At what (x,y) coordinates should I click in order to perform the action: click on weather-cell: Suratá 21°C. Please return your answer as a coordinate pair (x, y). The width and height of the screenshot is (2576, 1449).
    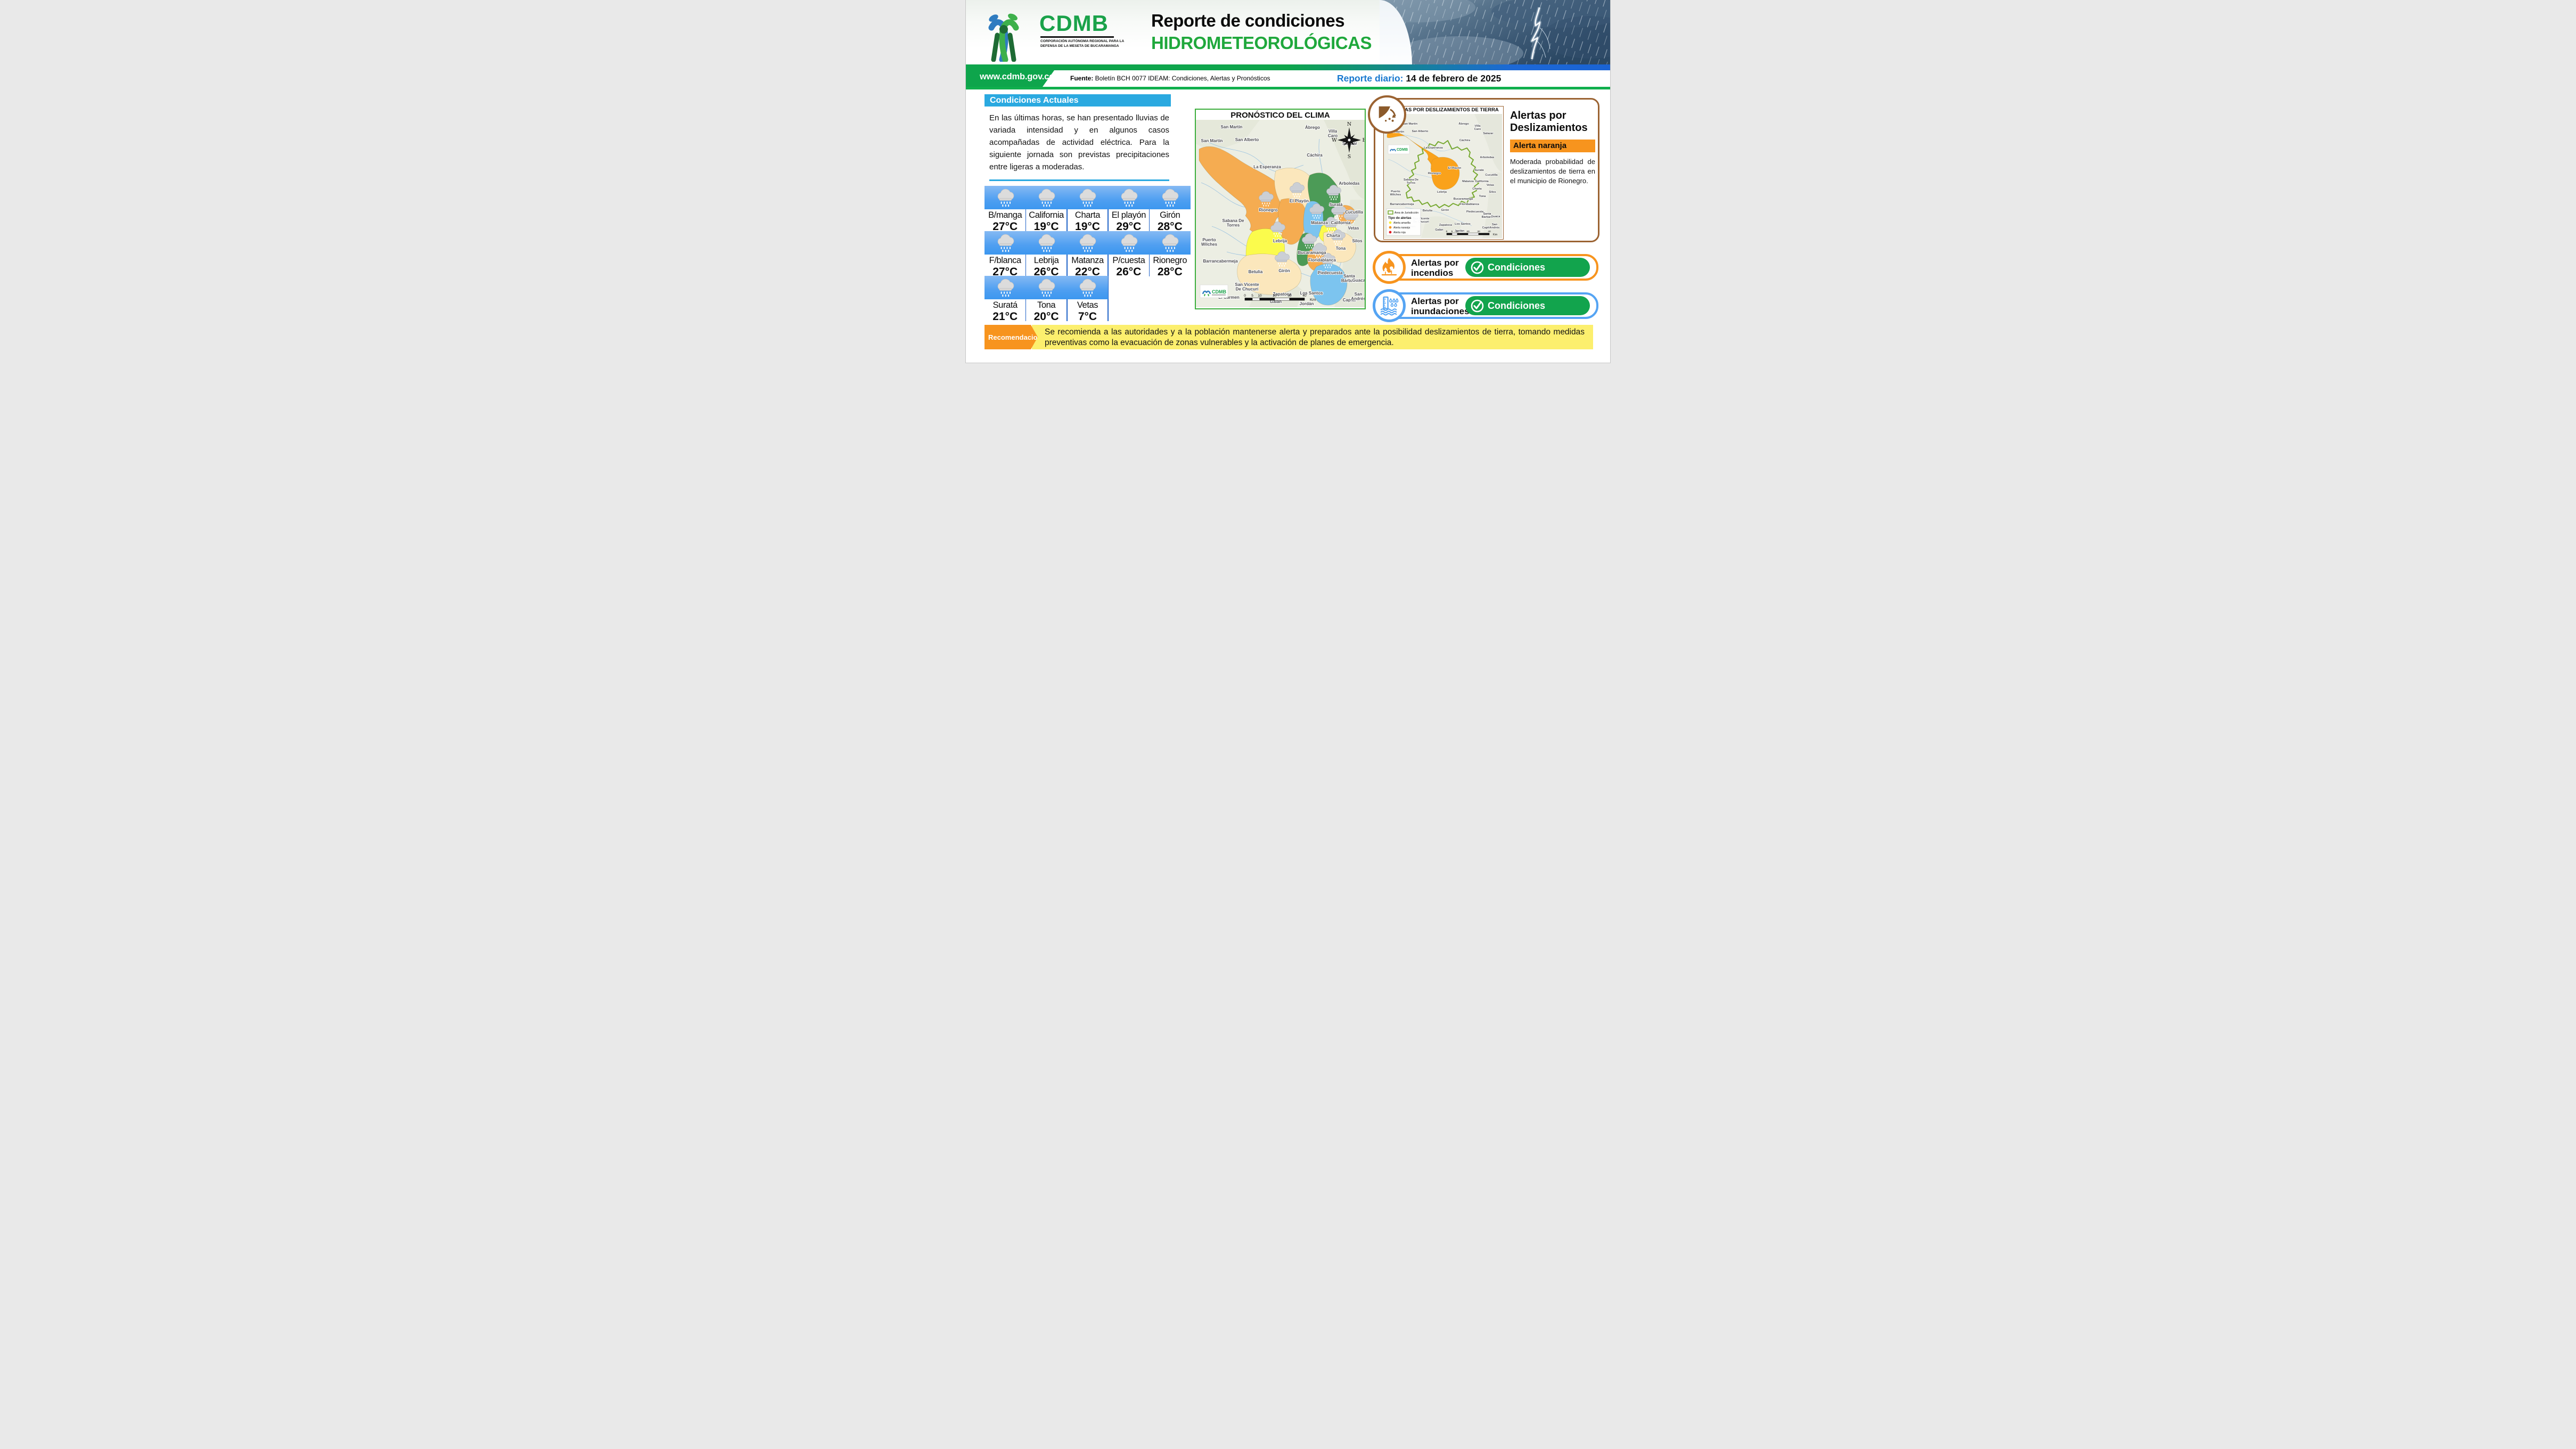
    Looking at the image, I should click on (1005, 299).